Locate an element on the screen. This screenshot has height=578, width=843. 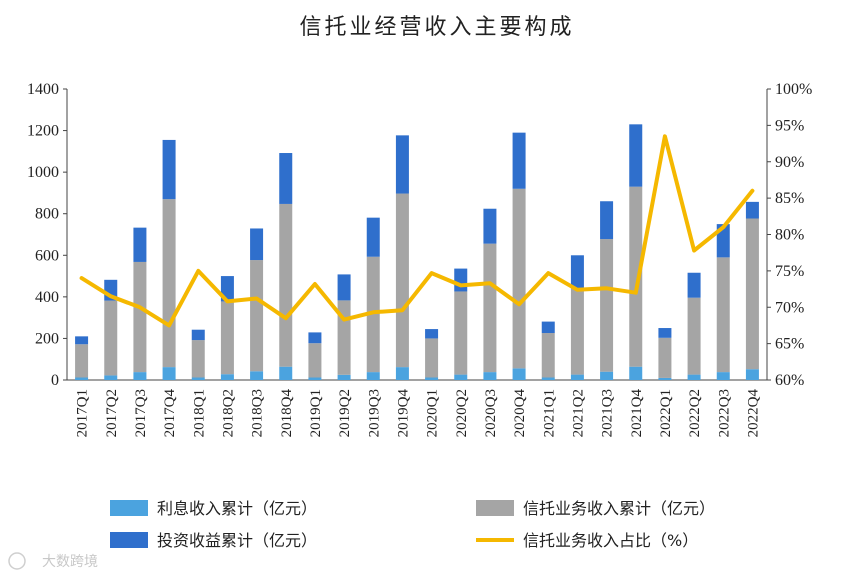
ratio-point-2021Q1 is located at coordinates (548, 273).